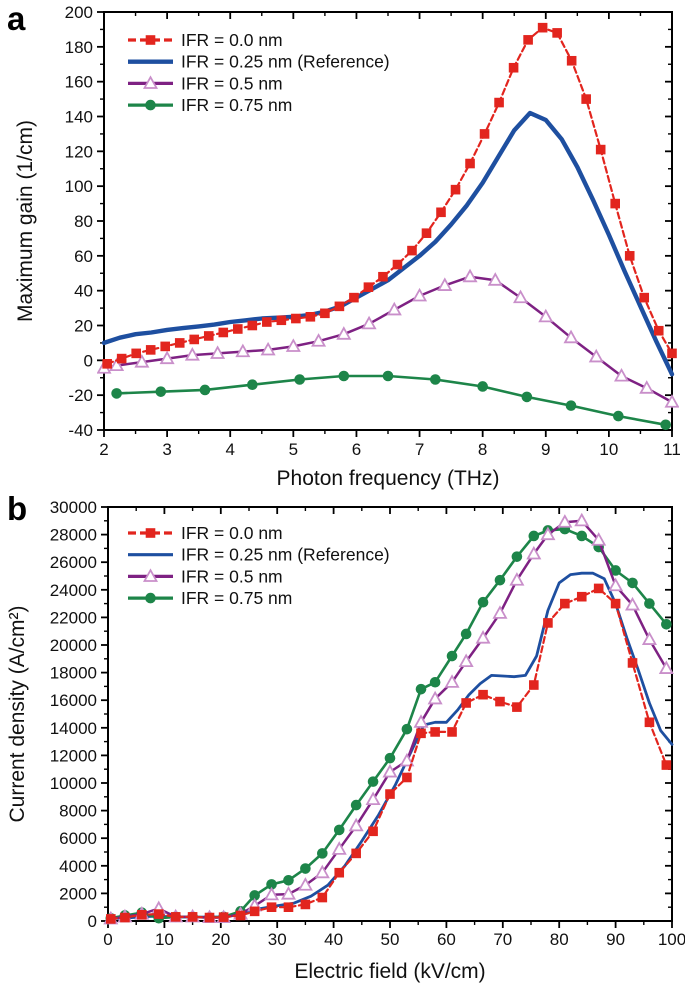 The width and height of the screenshot is (685, 987). I want to click on x-axis-label: Electric field (kV/cm), so click(389, 971).